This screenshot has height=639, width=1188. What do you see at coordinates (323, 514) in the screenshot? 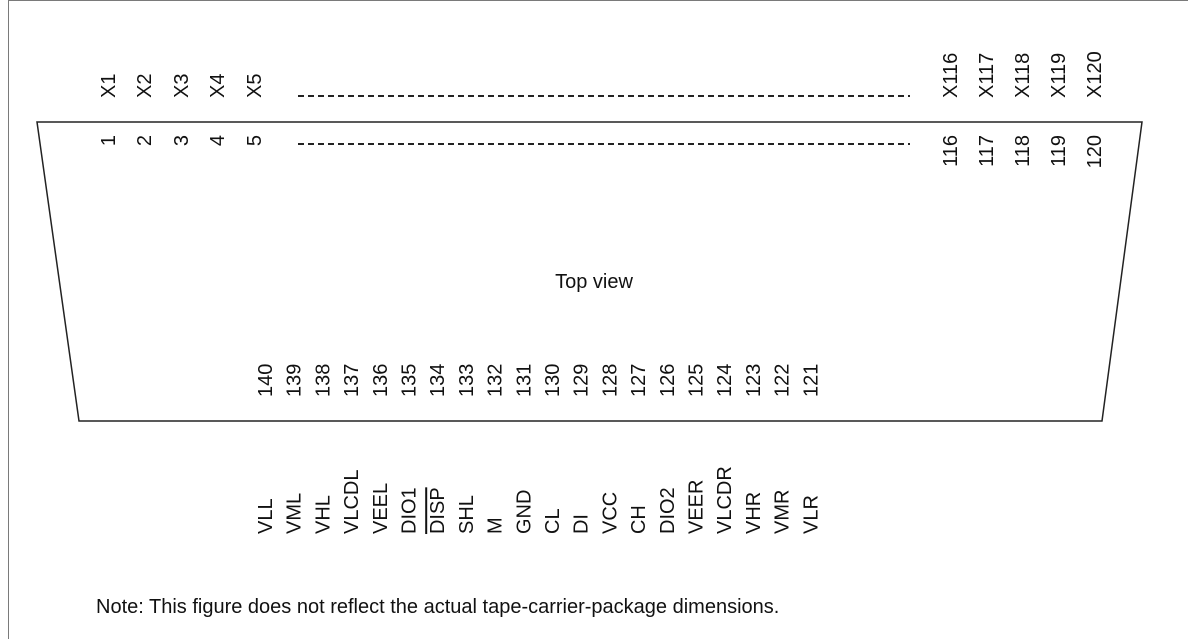
I see `signal-name: VHL` at bounding box center [323, 514].